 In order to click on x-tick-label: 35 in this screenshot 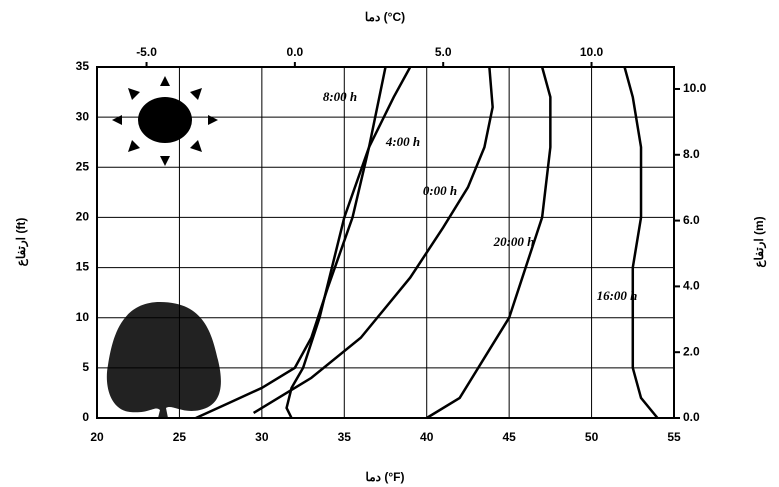, I will do `click(345, 437)`.